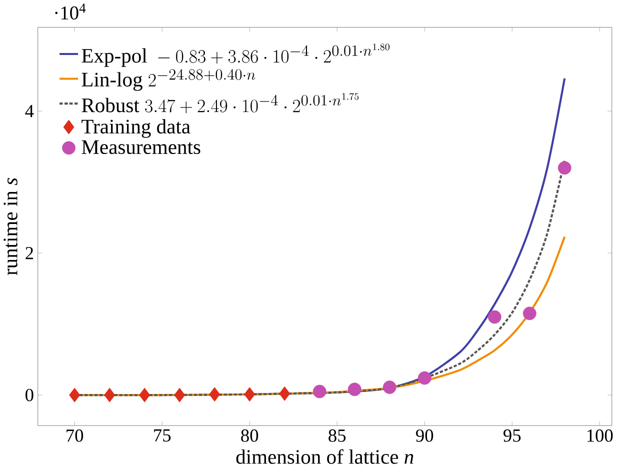 The width and height of the screenshot is (617, 467). I want to click on x-tick-label: 80, so click(249, 435).